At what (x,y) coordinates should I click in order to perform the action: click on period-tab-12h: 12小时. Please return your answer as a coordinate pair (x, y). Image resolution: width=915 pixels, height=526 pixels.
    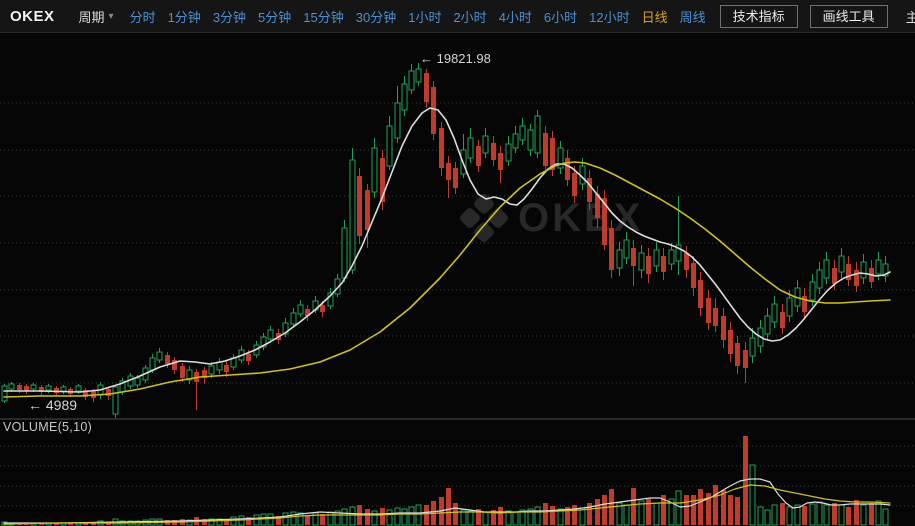
    Looking at the image, I should click on (609, 17).